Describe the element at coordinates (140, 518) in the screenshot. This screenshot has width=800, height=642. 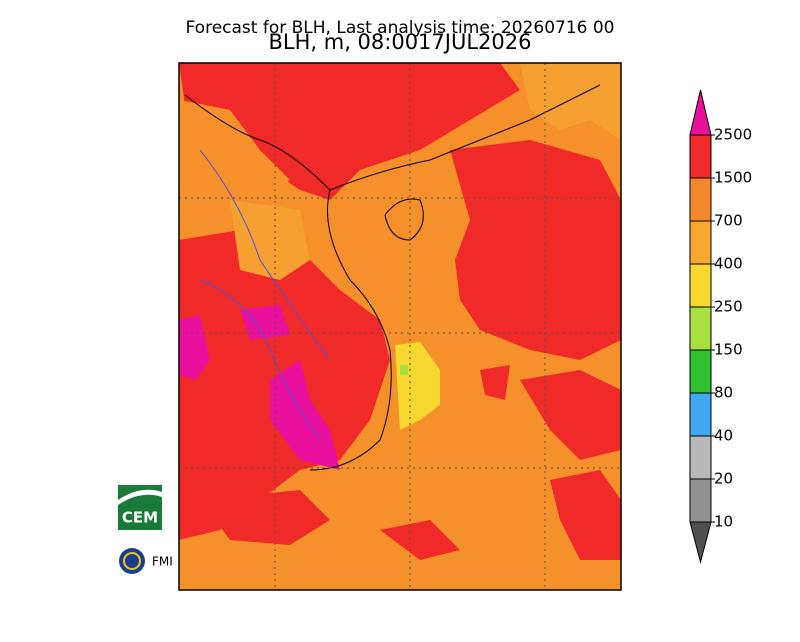
I see `cem-logo-text: CEM` at that location.